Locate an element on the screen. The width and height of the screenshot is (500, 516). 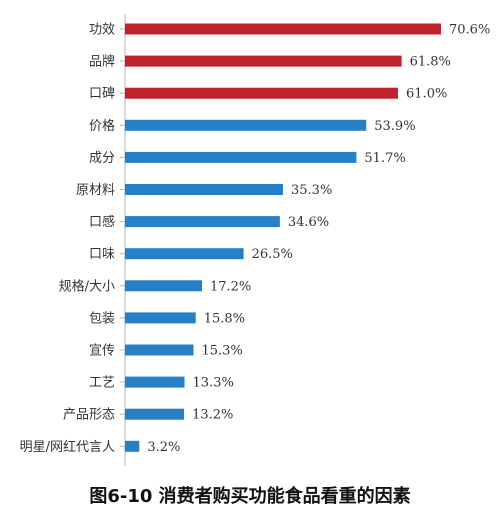
category-label: 宣传 is located at coordinates (102, 351).